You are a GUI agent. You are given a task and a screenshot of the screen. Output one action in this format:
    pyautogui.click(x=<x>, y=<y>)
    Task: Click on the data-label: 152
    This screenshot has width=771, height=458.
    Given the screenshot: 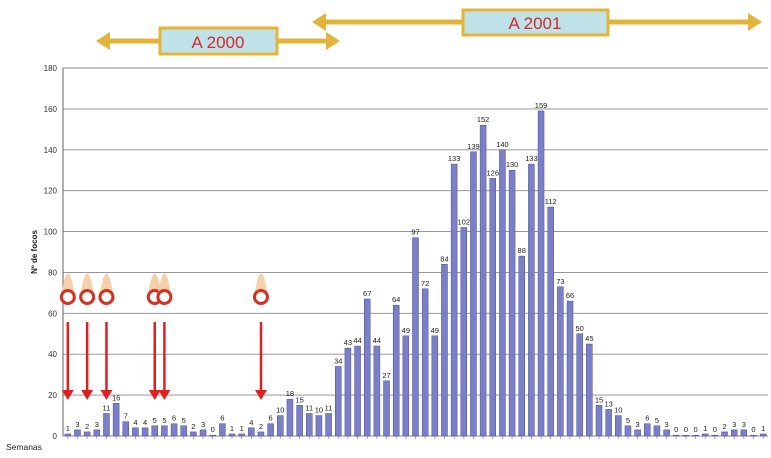 What is the action you would take?
    pyautogui.click(x=483, y=119)
    